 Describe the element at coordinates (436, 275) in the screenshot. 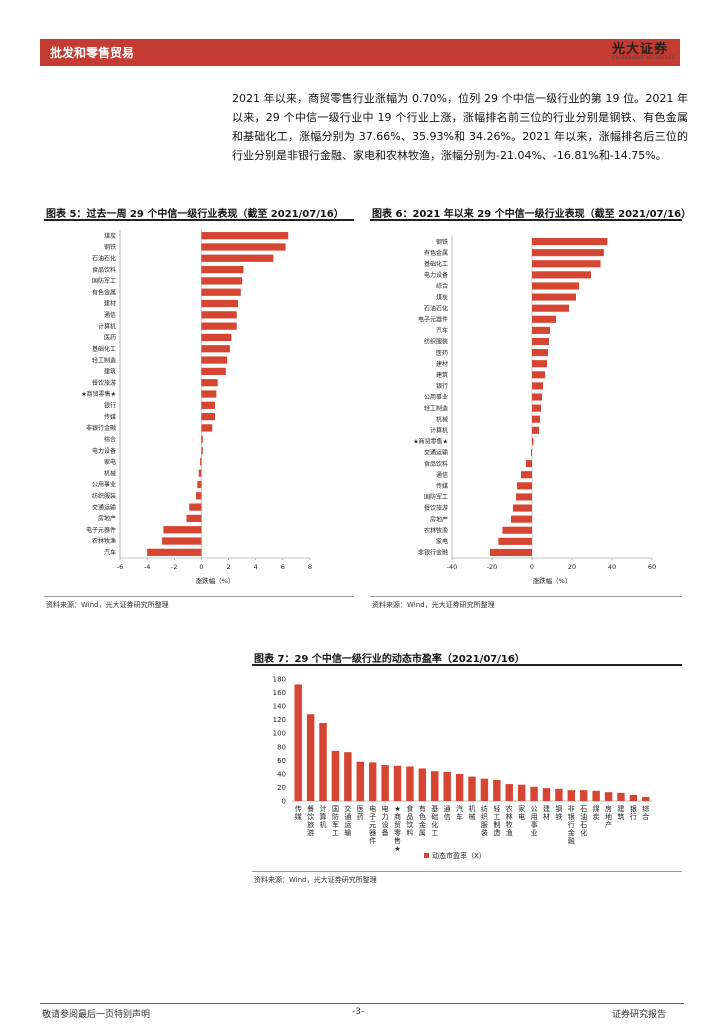

I see `category-label: 电力设备` at that location.